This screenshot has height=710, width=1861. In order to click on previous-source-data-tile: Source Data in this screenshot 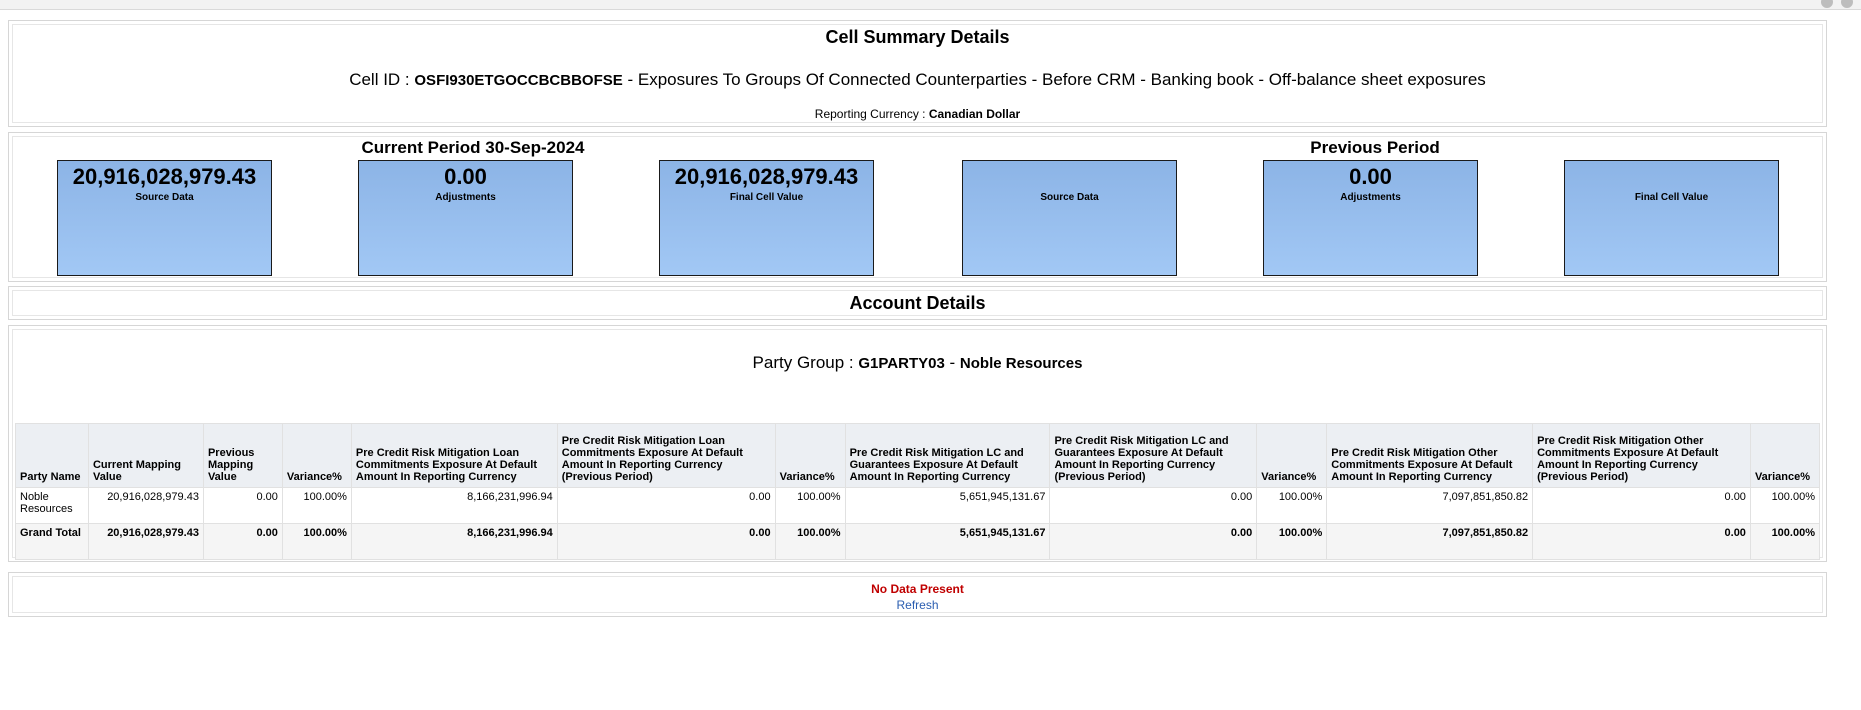, I will do `click(1069, 218)`.